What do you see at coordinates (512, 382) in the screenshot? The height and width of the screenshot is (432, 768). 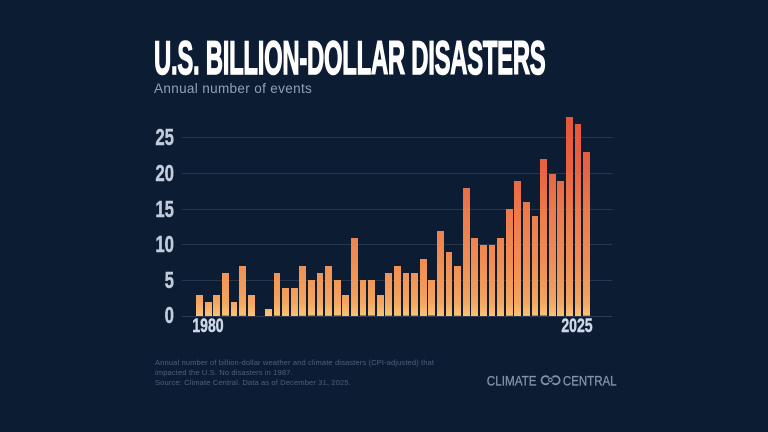 I see `svg-text: CLIMATE` at bounding box center [512, 382].